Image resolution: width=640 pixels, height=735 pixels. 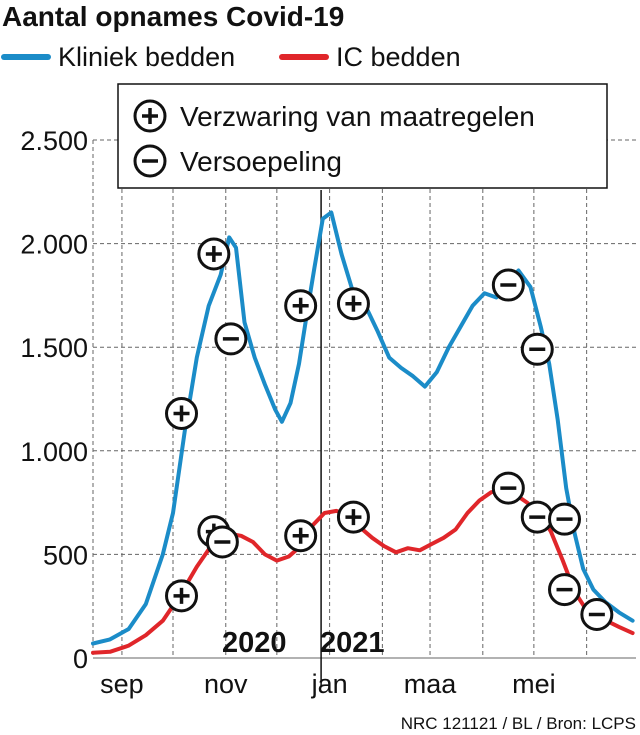 What do you see at coordinates (518, 723) in the screenshot?
I see `source-note: NRC 121121 / BL / Bron: LCPS` at bounding box center [518, 723].